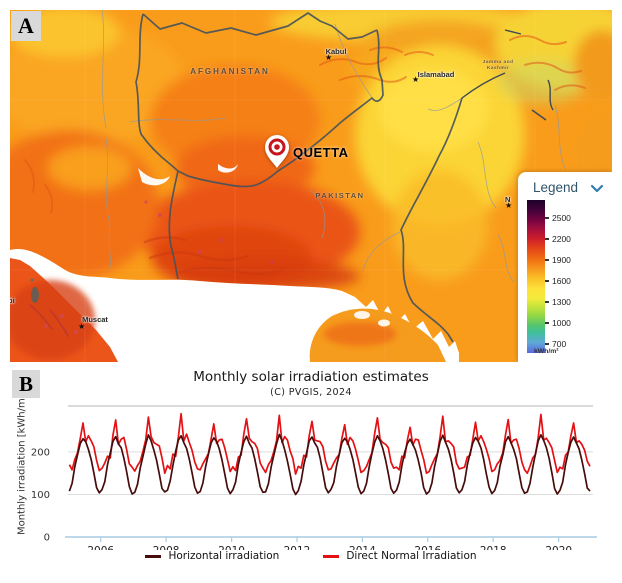  What do you see at coordinates (297, 547) in the screenshot?
I see `x-tick-label: 2012` at bounding box center [297, 547].